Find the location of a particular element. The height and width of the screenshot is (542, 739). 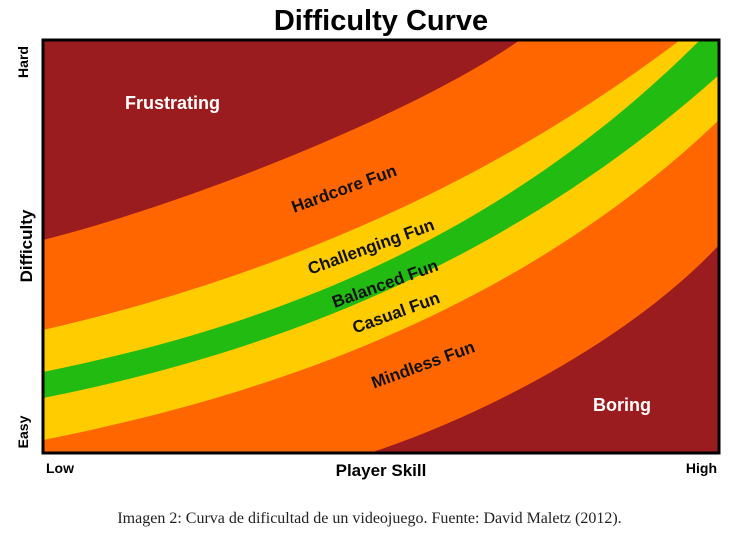

boring-label: Boring is located at coordinates (622, 405).